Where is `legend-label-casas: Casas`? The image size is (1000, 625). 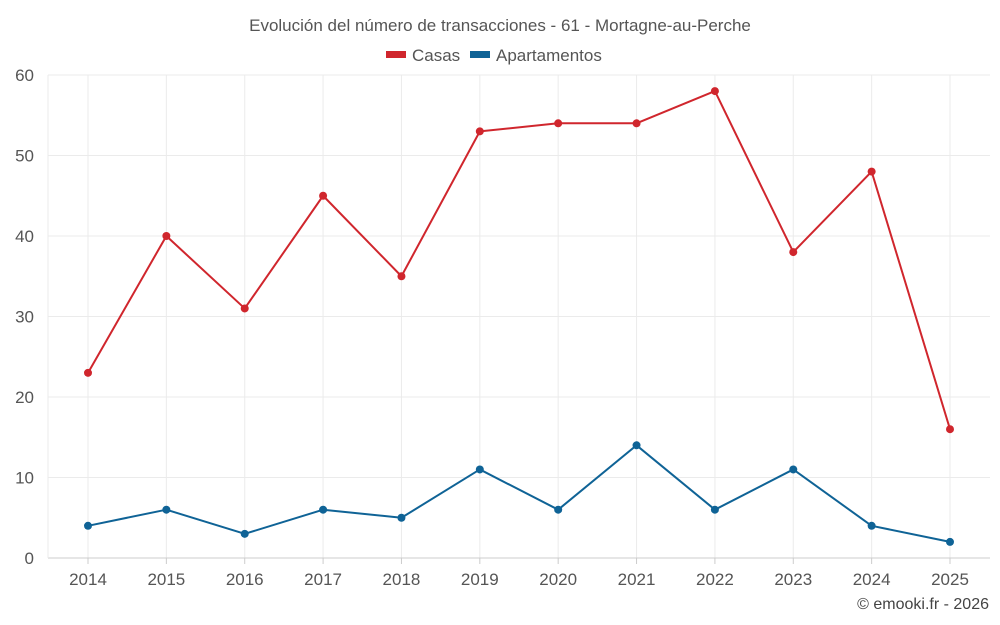 legend-label-casas: Casas is located at coordinates (436, 55).